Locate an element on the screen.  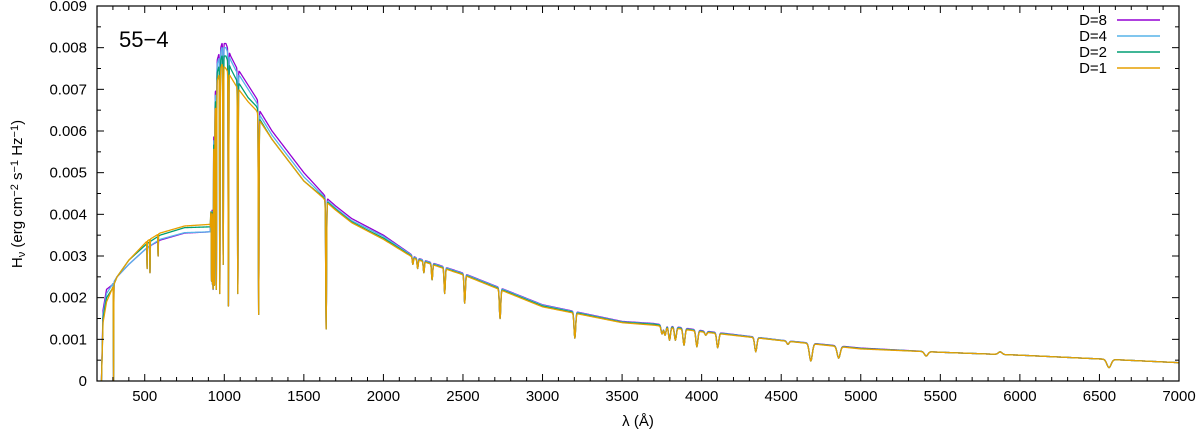
x-axis-title: λ (Å) is located at coordinates (638, 421).